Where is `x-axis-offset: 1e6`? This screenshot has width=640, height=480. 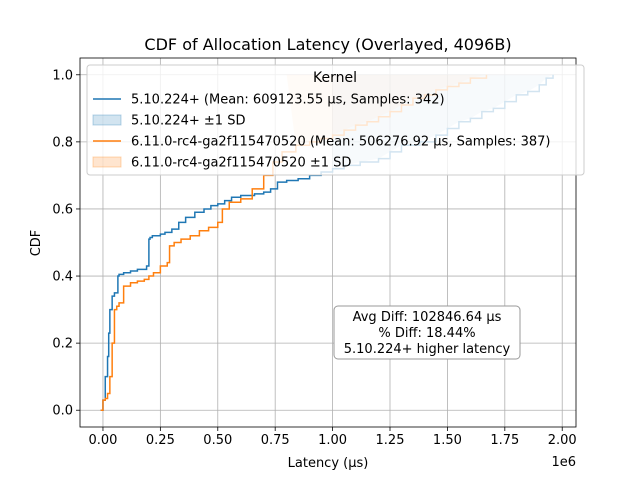
x-axis-offset: 1e6 is located at coordinates (563, 462).